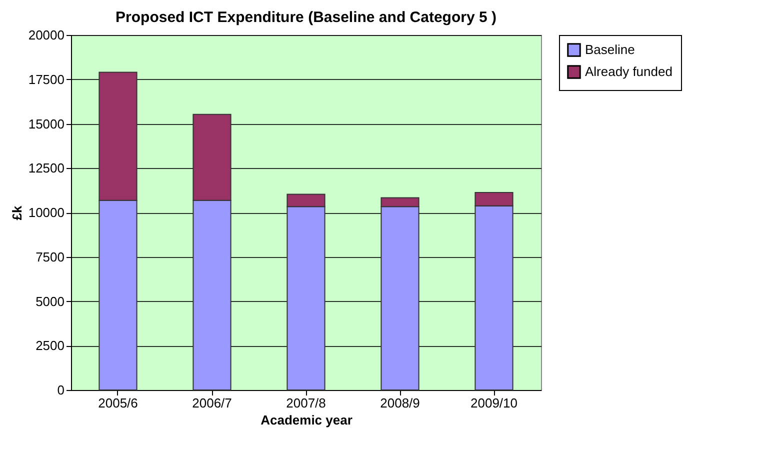 This screenshot has height=476, width=764. What do you see at coordinates (50, 301) in the screenshot?
I see `y-tick-label: 5000` at bounding box center [50, 301].